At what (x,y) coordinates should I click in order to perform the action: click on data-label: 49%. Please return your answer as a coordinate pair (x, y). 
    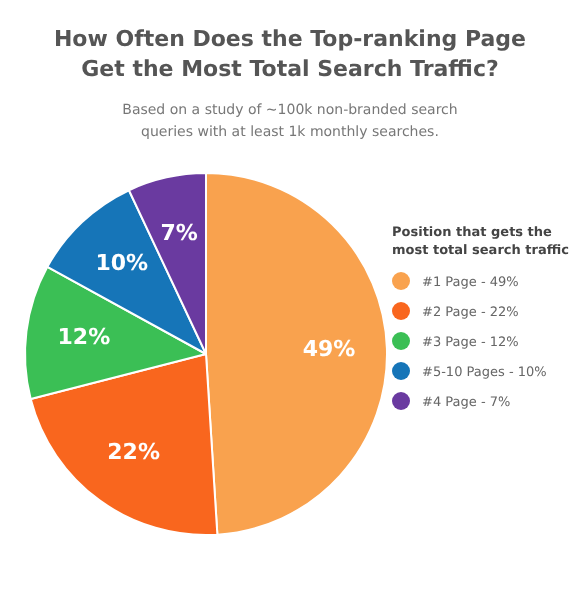
    Looking at the image, I should click on (329, 348).